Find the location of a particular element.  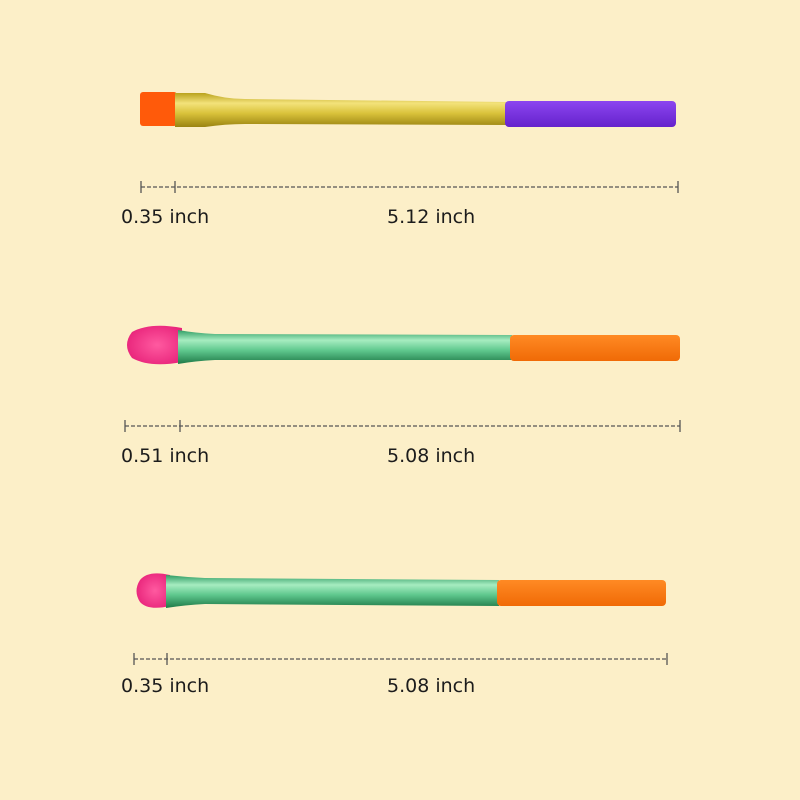

brush-2-bristles is located at coordinates (154, 345).